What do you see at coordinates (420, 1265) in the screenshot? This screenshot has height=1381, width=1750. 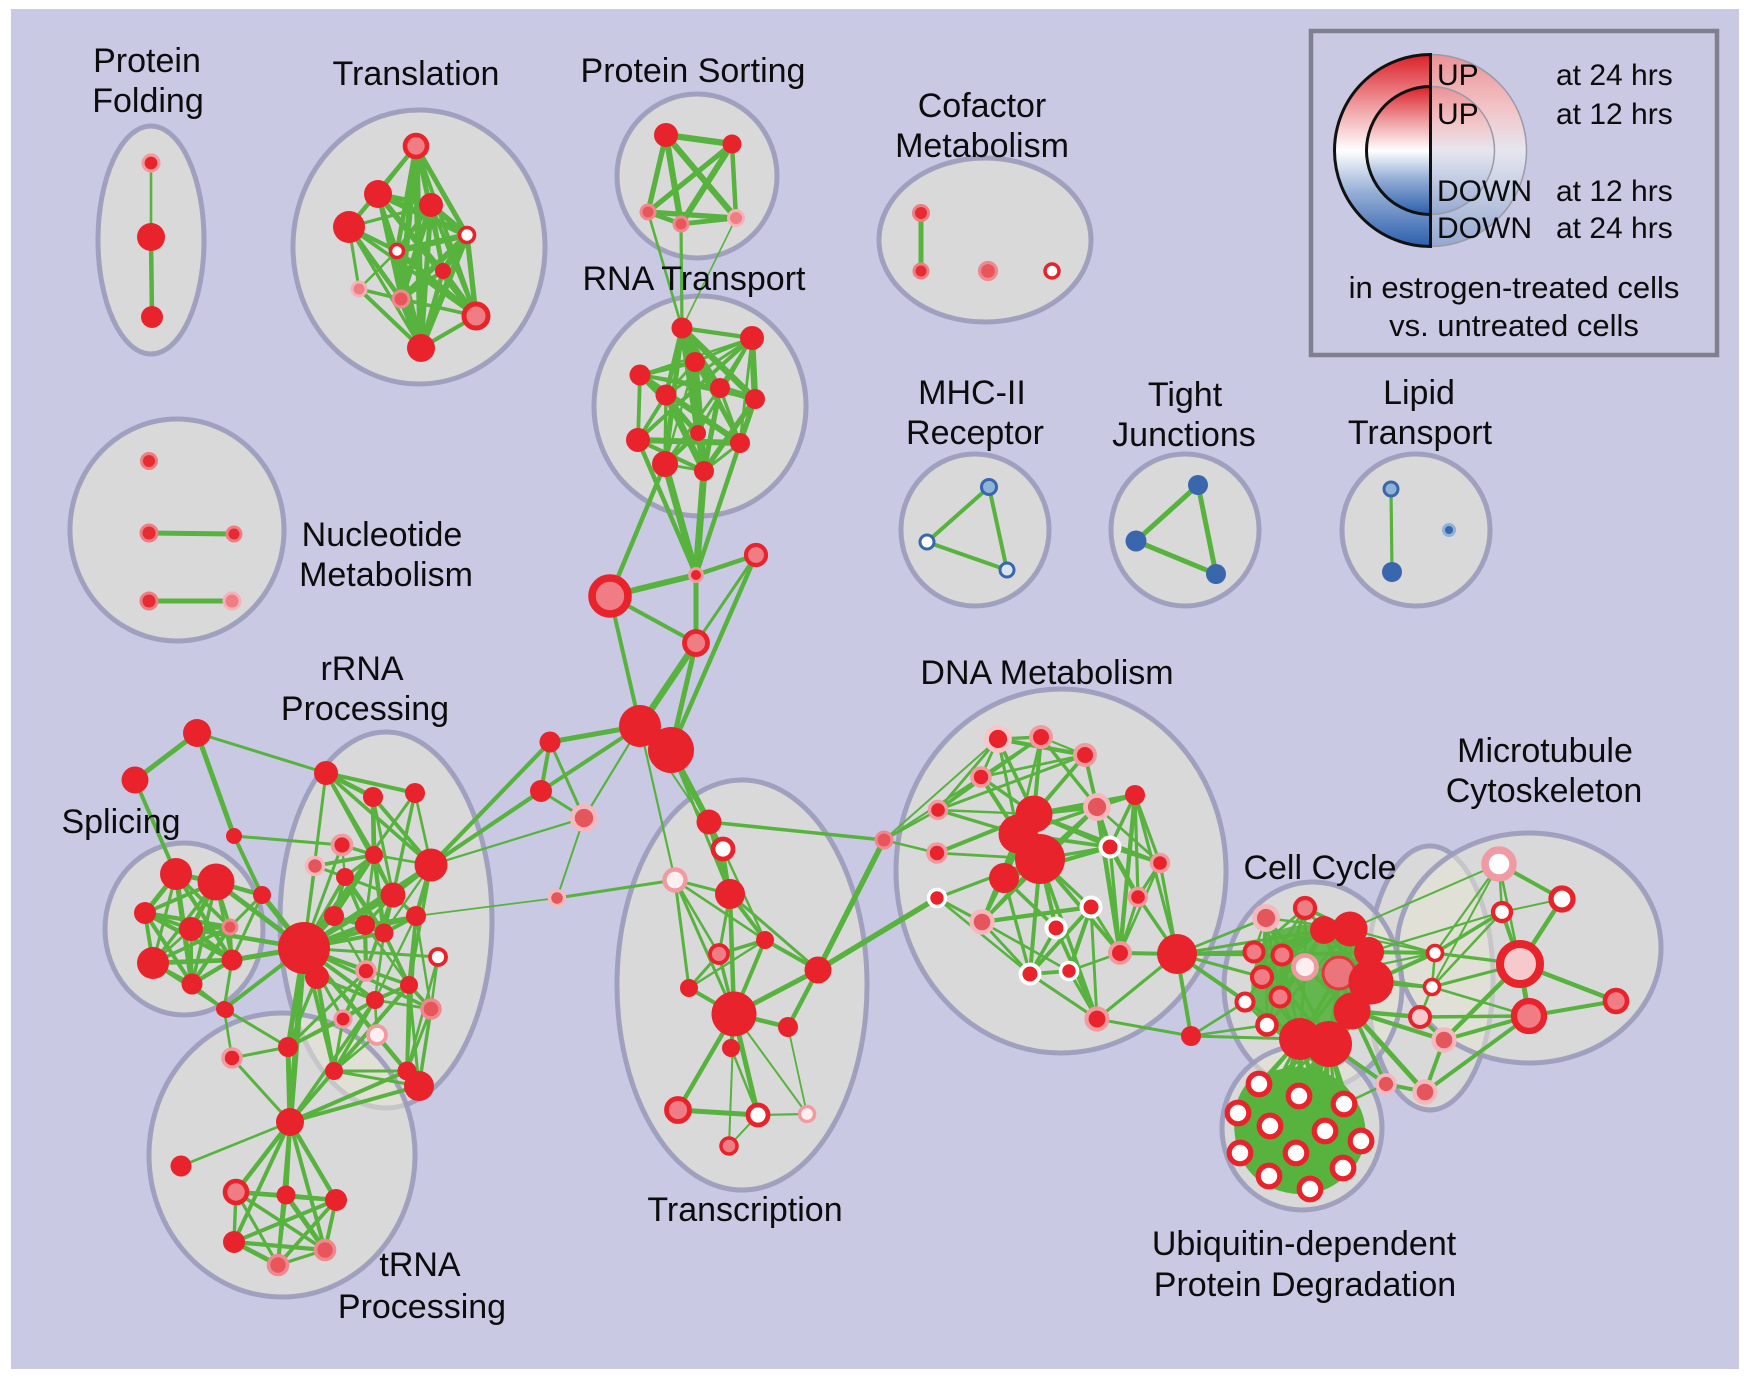 I see `svg-text: tRNA` at bounding box center [420, 1265].